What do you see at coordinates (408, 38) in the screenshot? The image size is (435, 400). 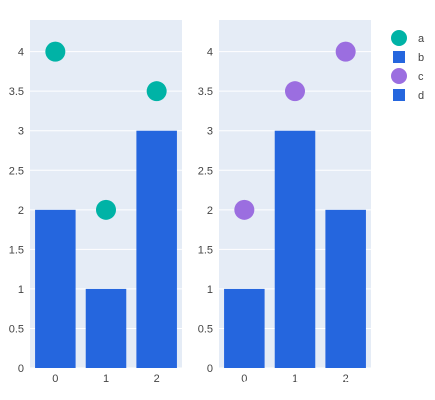 I see `legend-item-a: a` at bounding box center [408, 38].